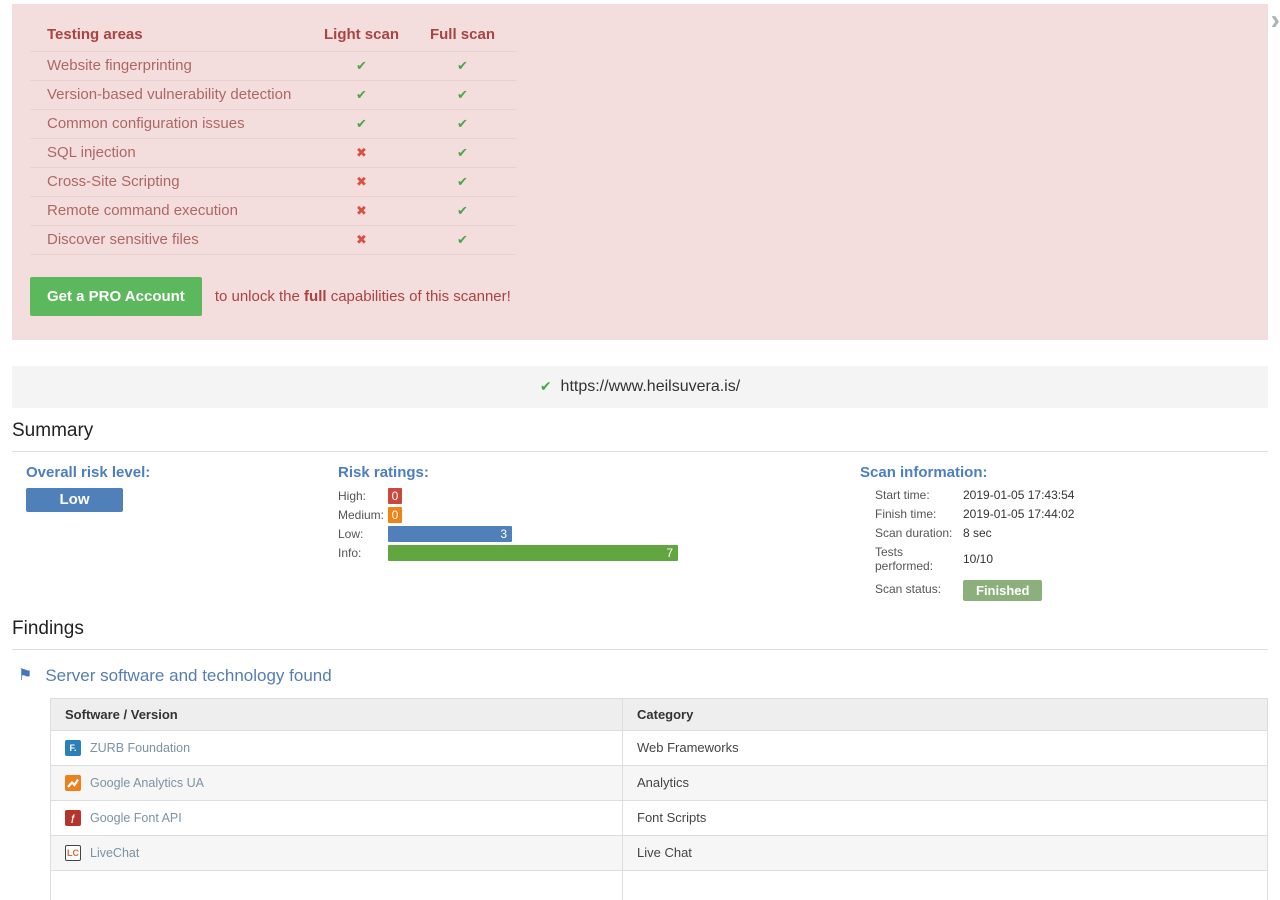 The width and height of the screenshot is (1280, 900). I want to click on scan-info-value: 2019-01-05 17:43:54, so click(1018, 495).